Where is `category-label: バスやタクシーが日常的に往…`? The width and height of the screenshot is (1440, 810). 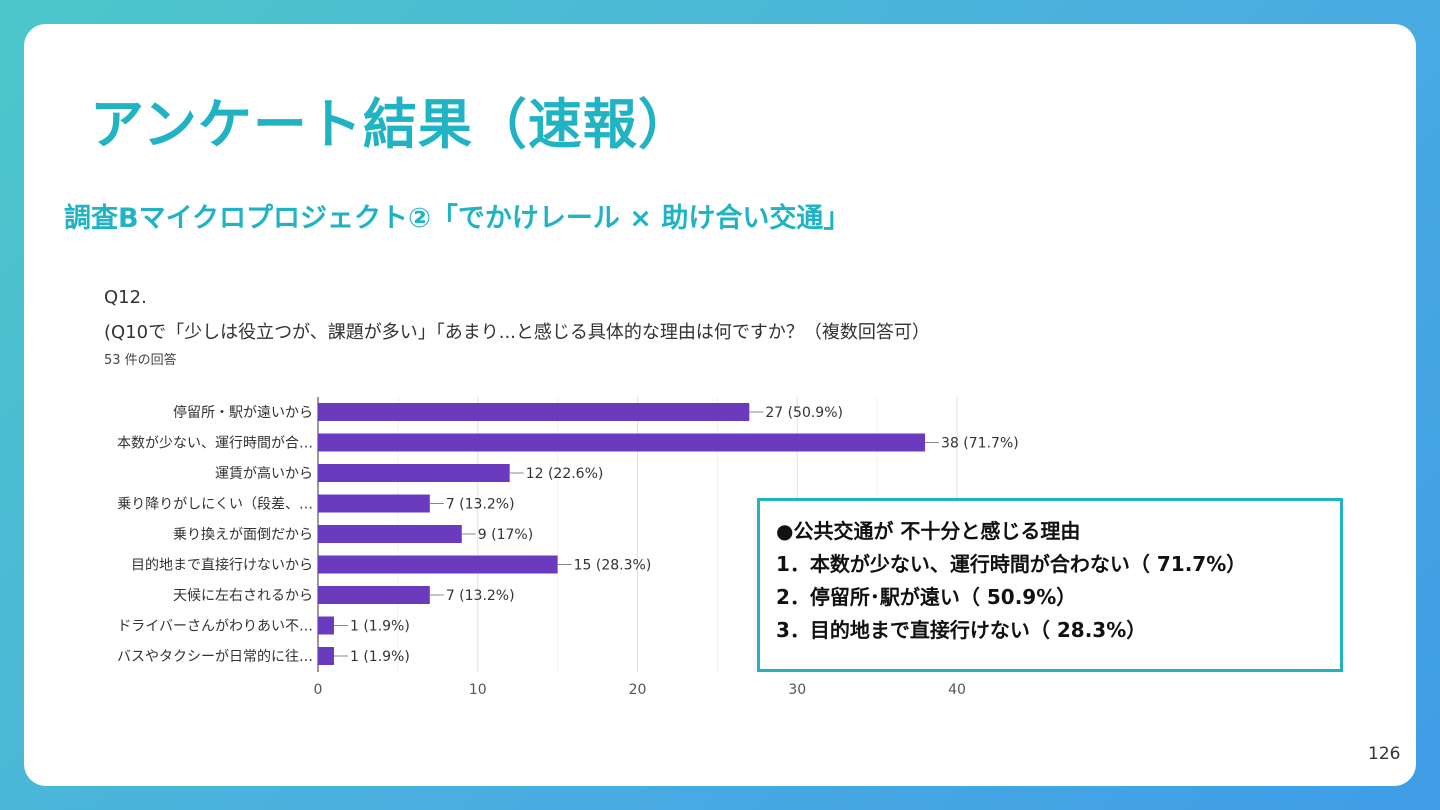 category-label: バスやタクシーが日常的に往… is located at coordinates (215, 657).